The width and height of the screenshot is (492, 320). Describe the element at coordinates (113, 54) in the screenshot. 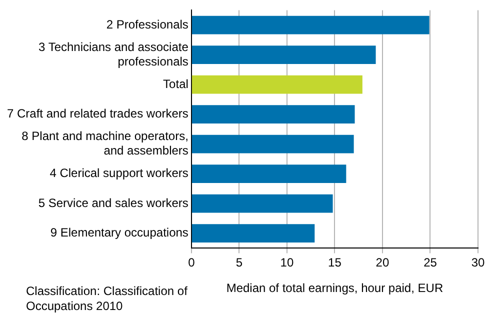

I see `y-tick-label: 3 Technicians and associate professionals` at that location.